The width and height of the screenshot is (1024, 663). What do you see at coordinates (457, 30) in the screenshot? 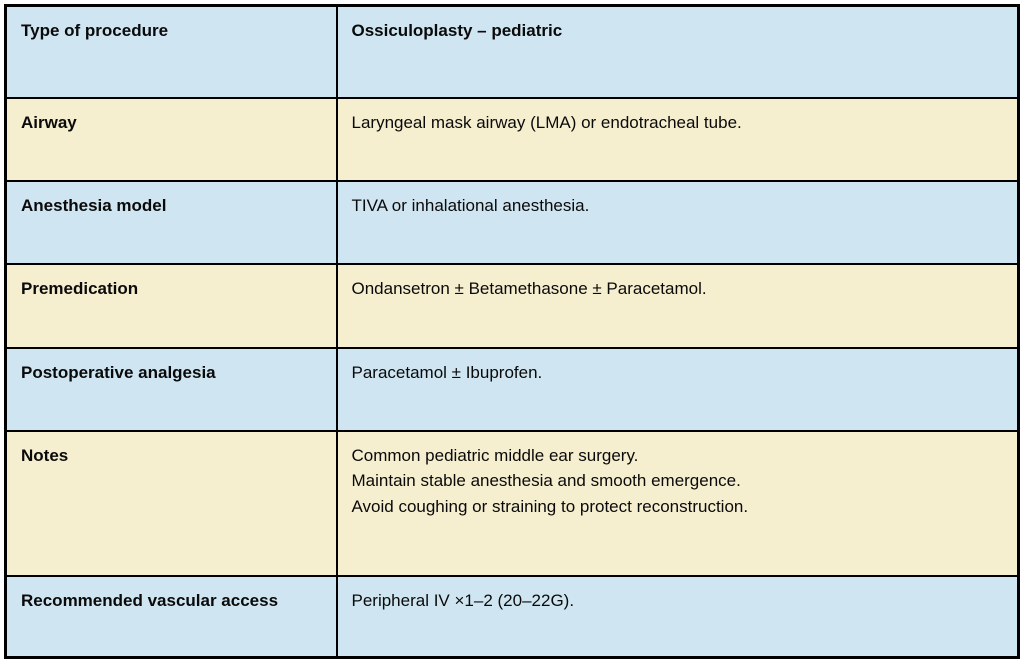
I see `procedure-title: Ossiculoplasty – pediatric` at bounding box center [457, 30].